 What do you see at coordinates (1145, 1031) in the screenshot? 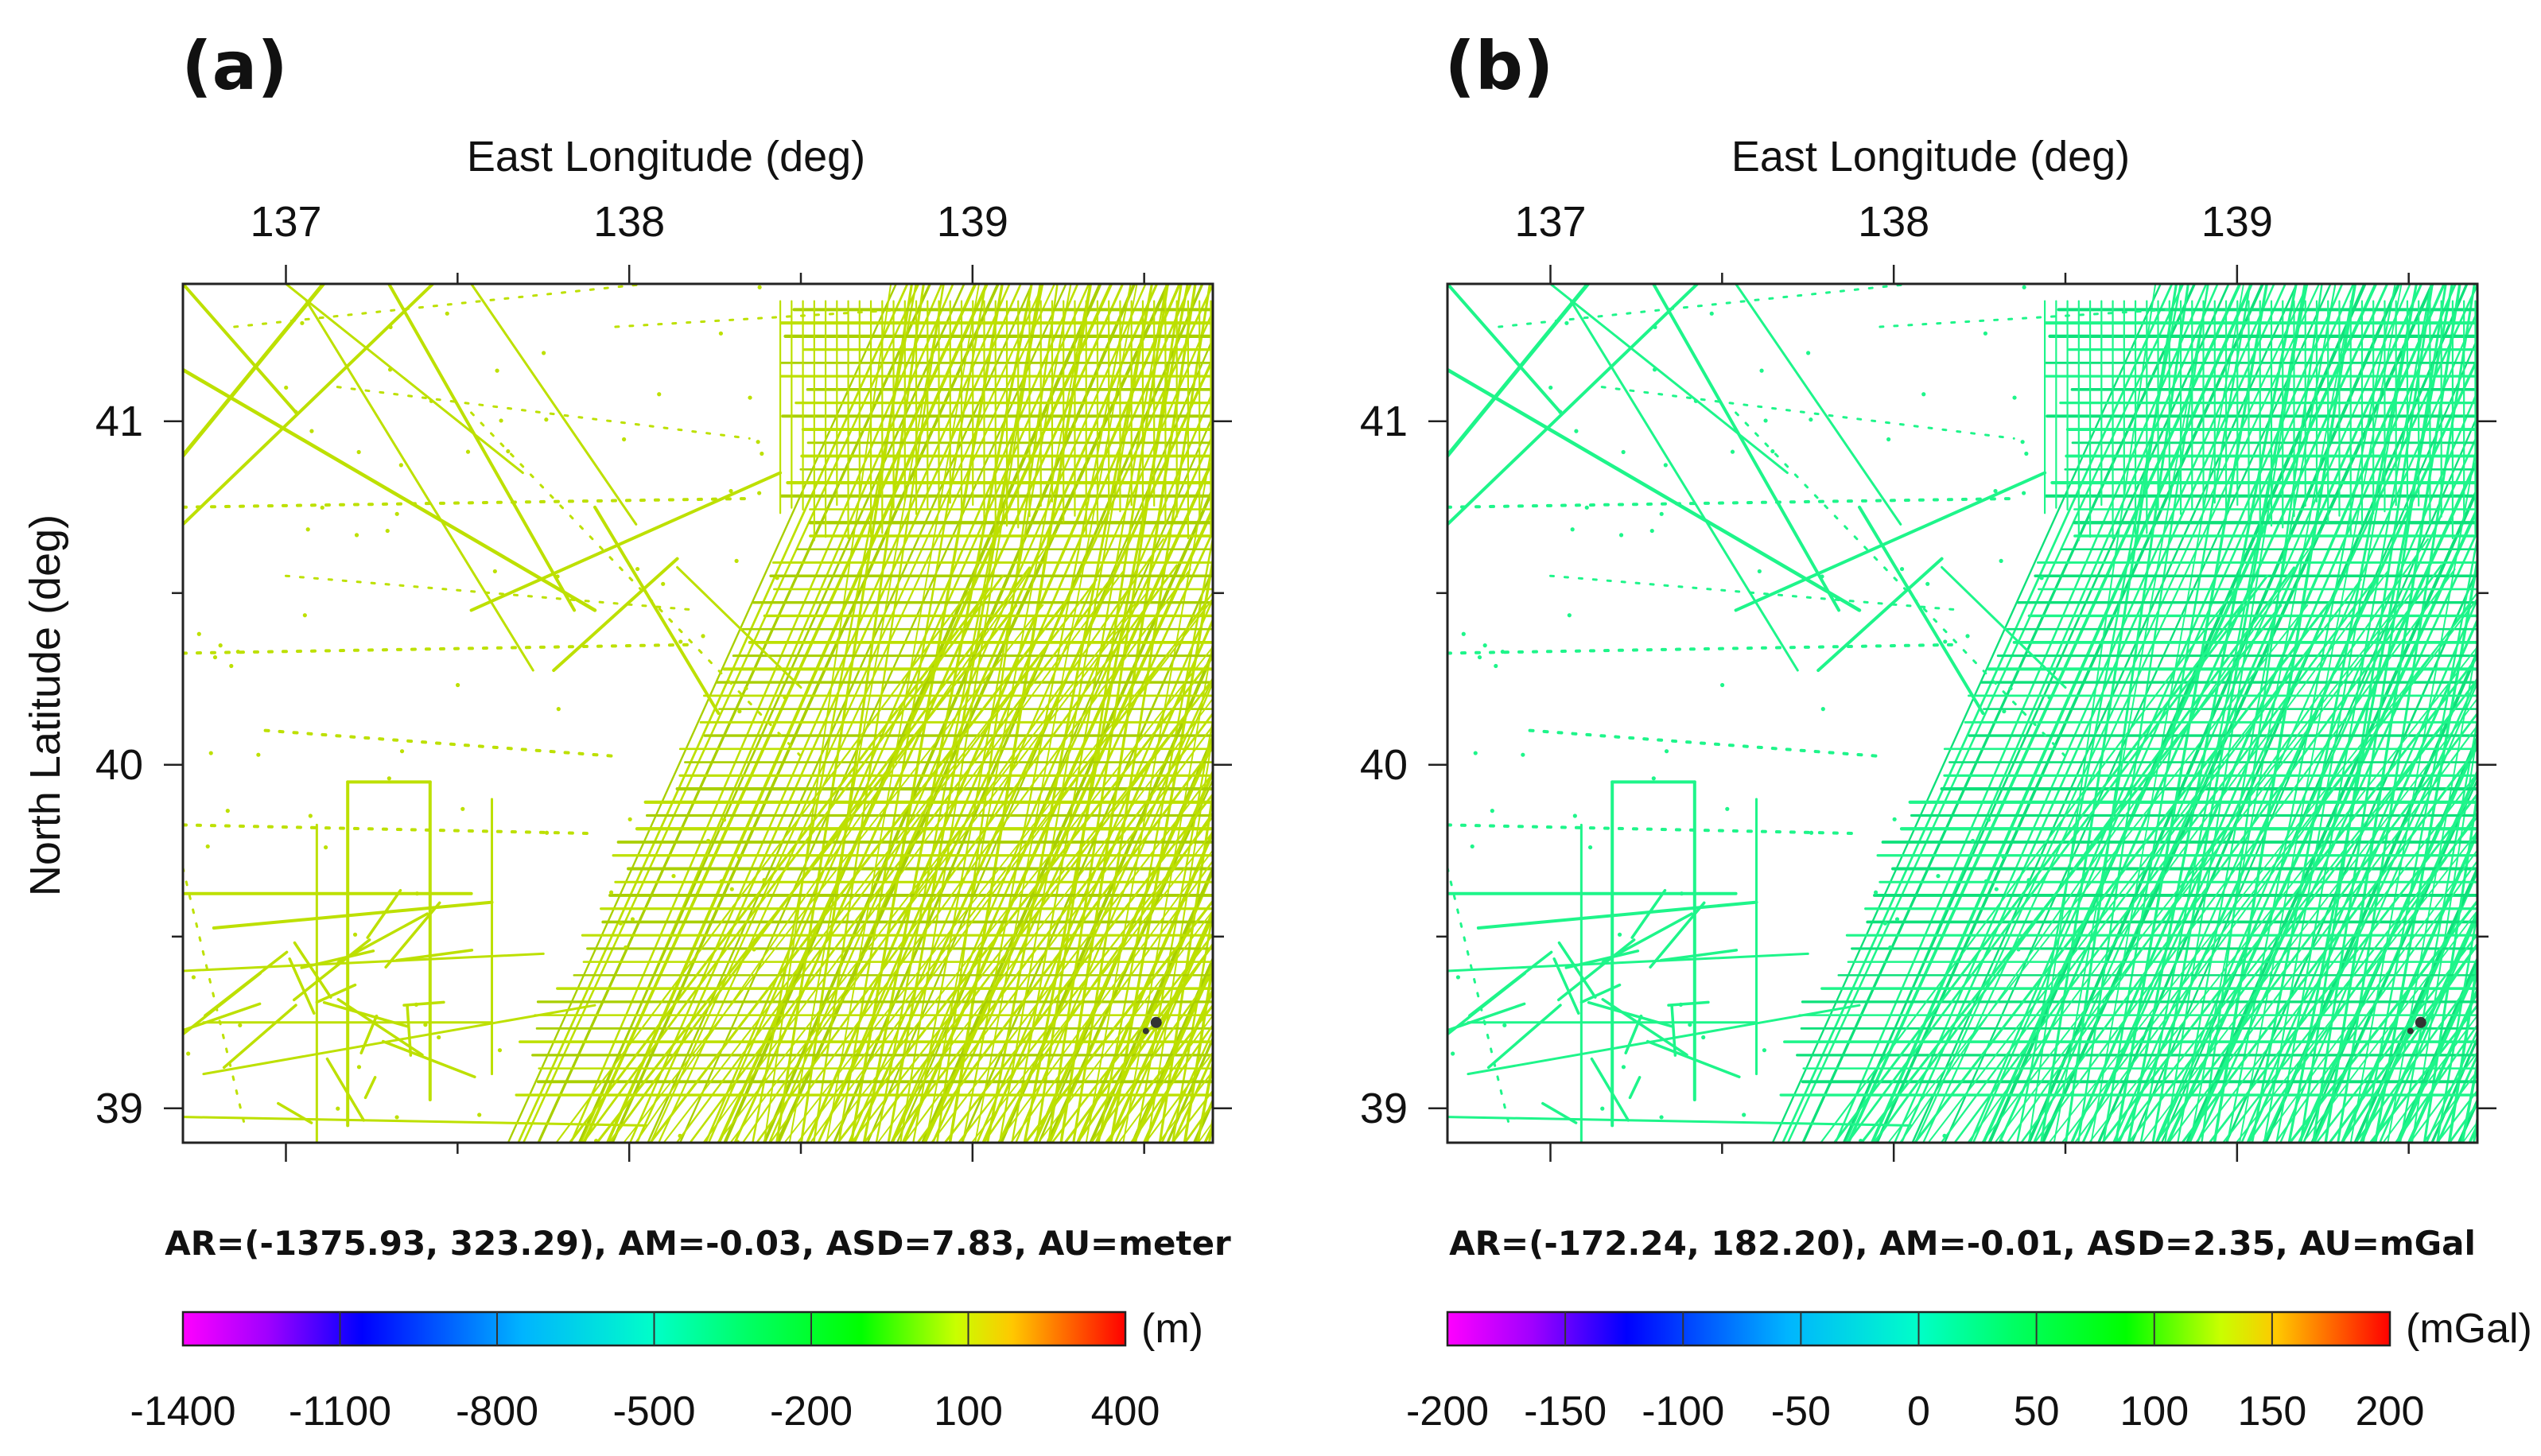
I see `island-marker` at bounding box center [1145, 1031].